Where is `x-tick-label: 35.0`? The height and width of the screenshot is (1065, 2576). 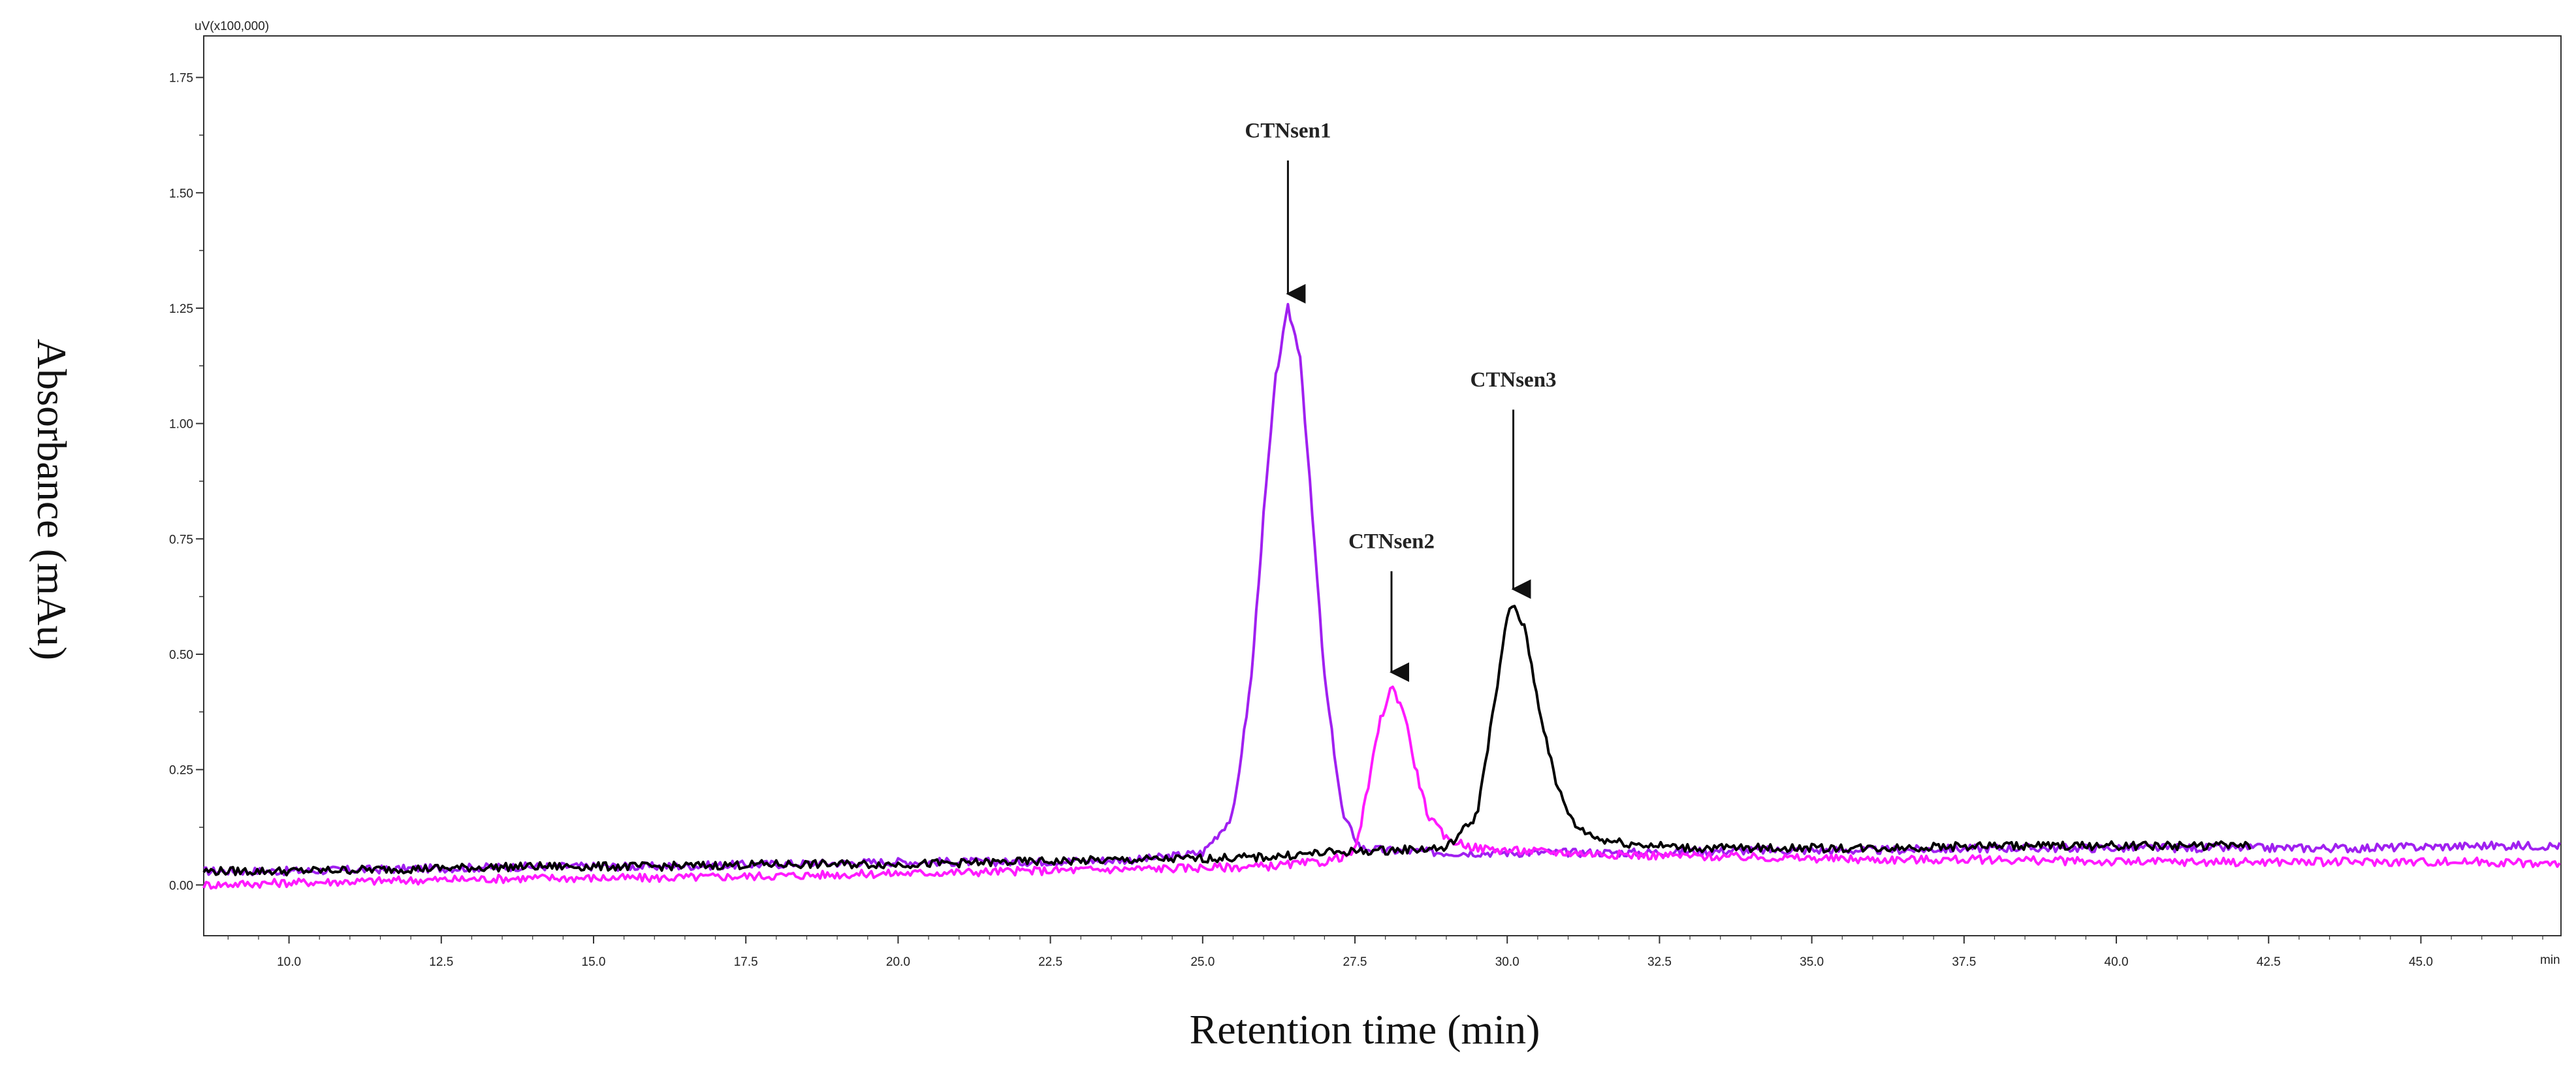
x-tick-label: 35.0 is located at coordinates (1812, 962).